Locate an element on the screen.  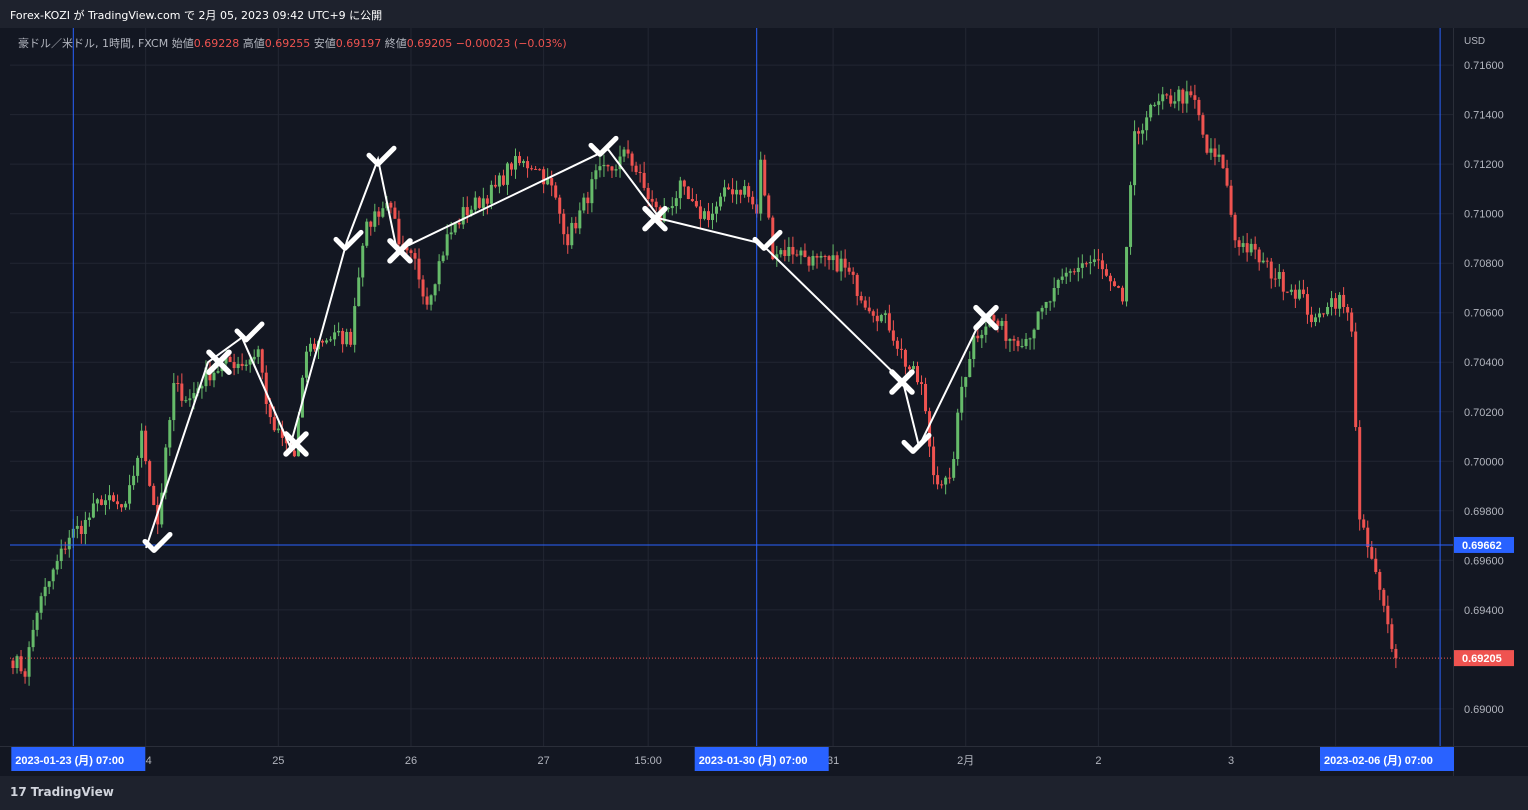
legend-symbol: 豪ドル／米ドル, 1時間, FXCM is located at coordinates (93, 43).